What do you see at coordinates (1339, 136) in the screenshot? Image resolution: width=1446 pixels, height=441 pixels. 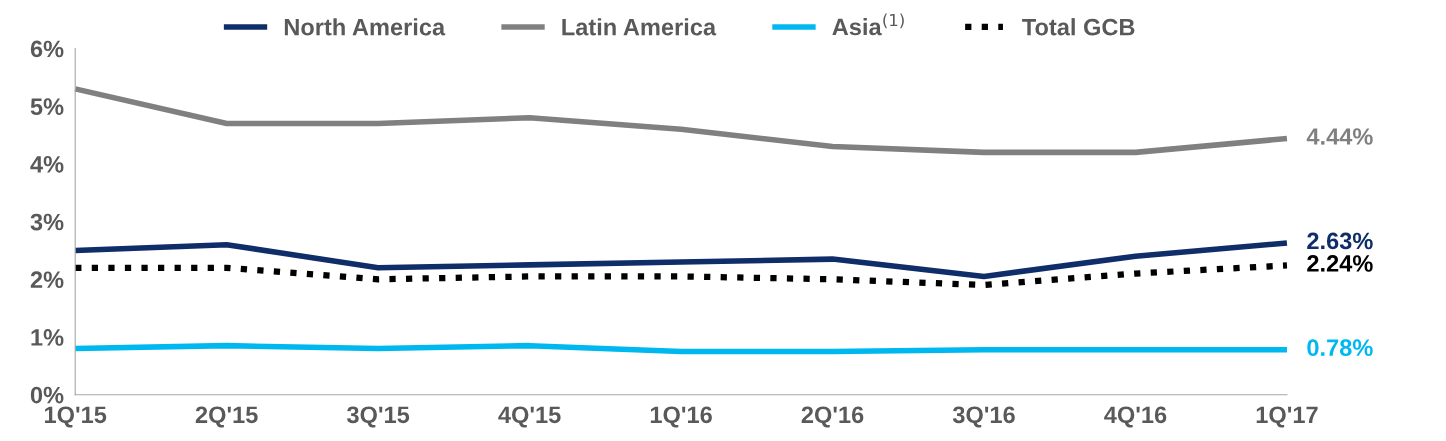 I see `data-label: 4.44%` at bounding box center [1339, 136].